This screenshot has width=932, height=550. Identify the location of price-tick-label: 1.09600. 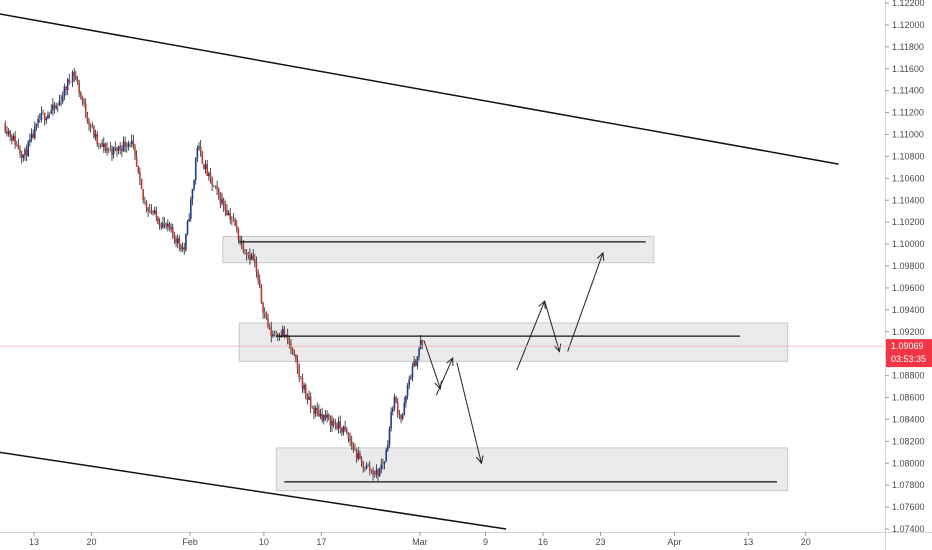
(908, 288).